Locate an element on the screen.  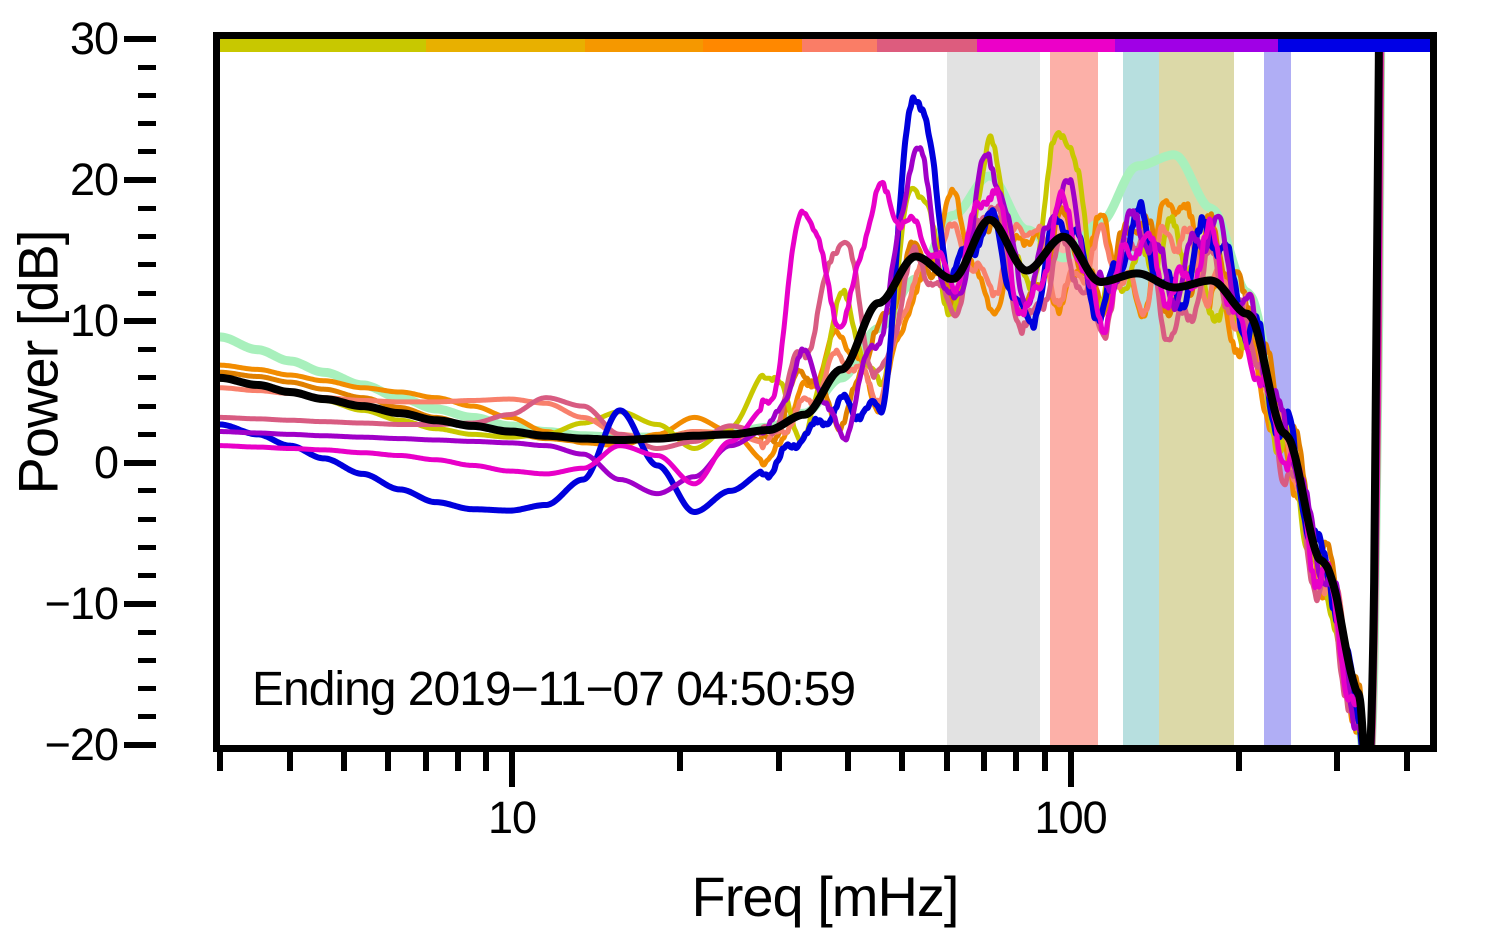
y-tick-label: 20 is located at coordinates (94, 180).